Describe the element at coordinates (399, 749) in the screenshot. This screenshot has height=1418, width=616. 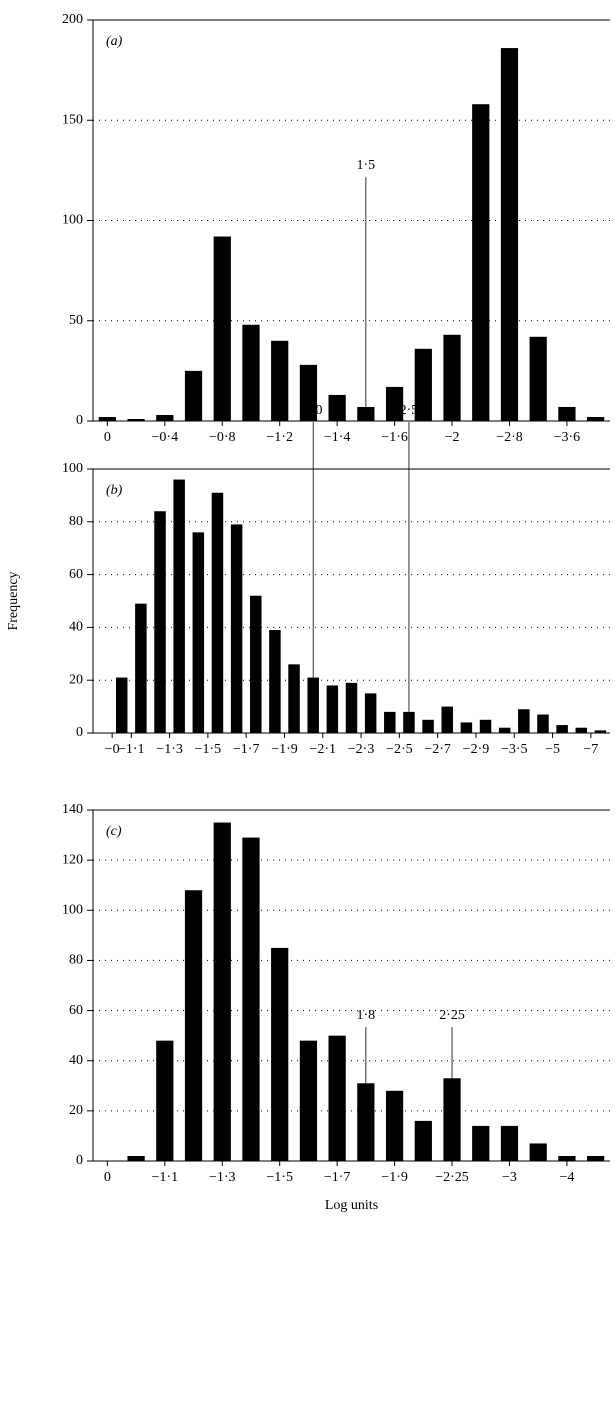
I see `x-tick-label: −2·5` at that location.